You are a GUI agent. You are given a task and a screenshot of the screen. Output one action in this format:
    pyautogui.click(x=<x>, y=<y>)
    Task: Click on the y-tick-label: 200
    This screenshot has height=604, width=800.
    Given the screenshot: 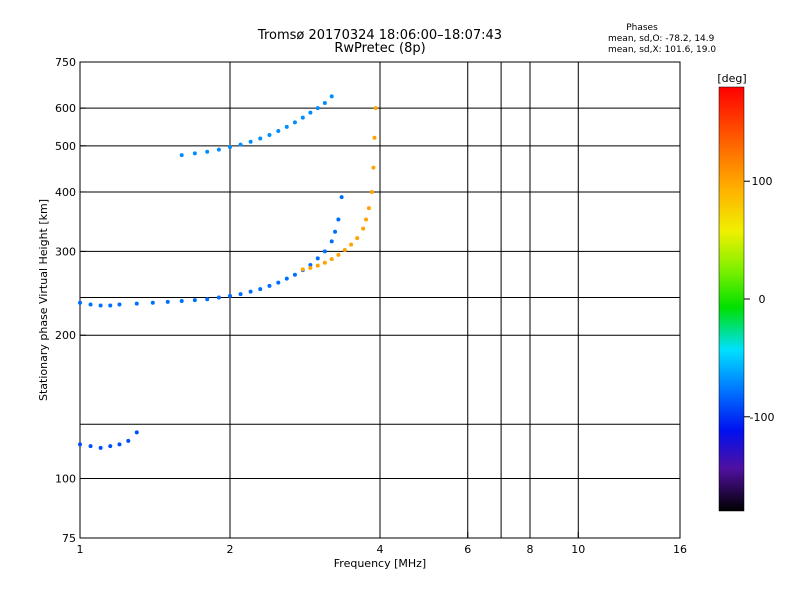 What is the action you would take?
    pyautogui.click(x=65, y=335)
    